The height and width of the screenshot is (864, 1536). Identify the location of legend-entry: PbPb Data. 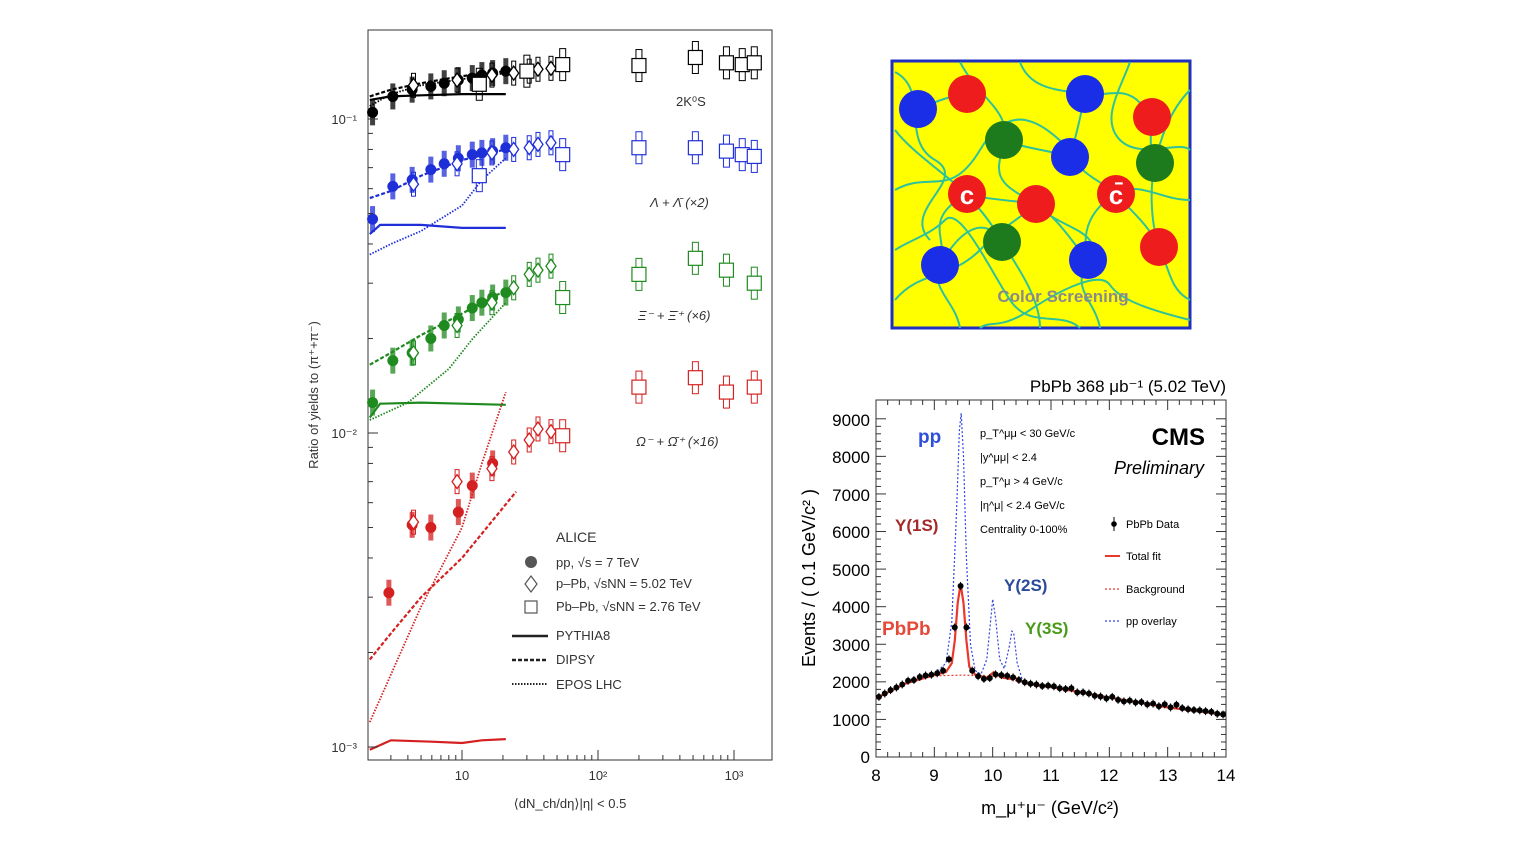
(1153, 525).